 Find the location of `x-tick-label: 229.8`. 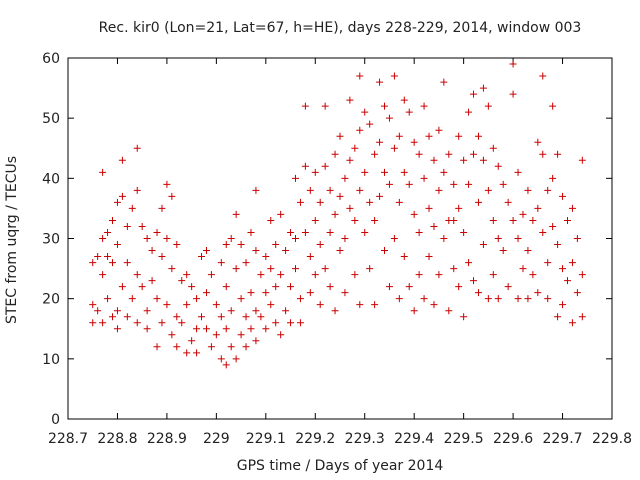

x-tick-label: 229.8 is located at coordinates (612, 439).